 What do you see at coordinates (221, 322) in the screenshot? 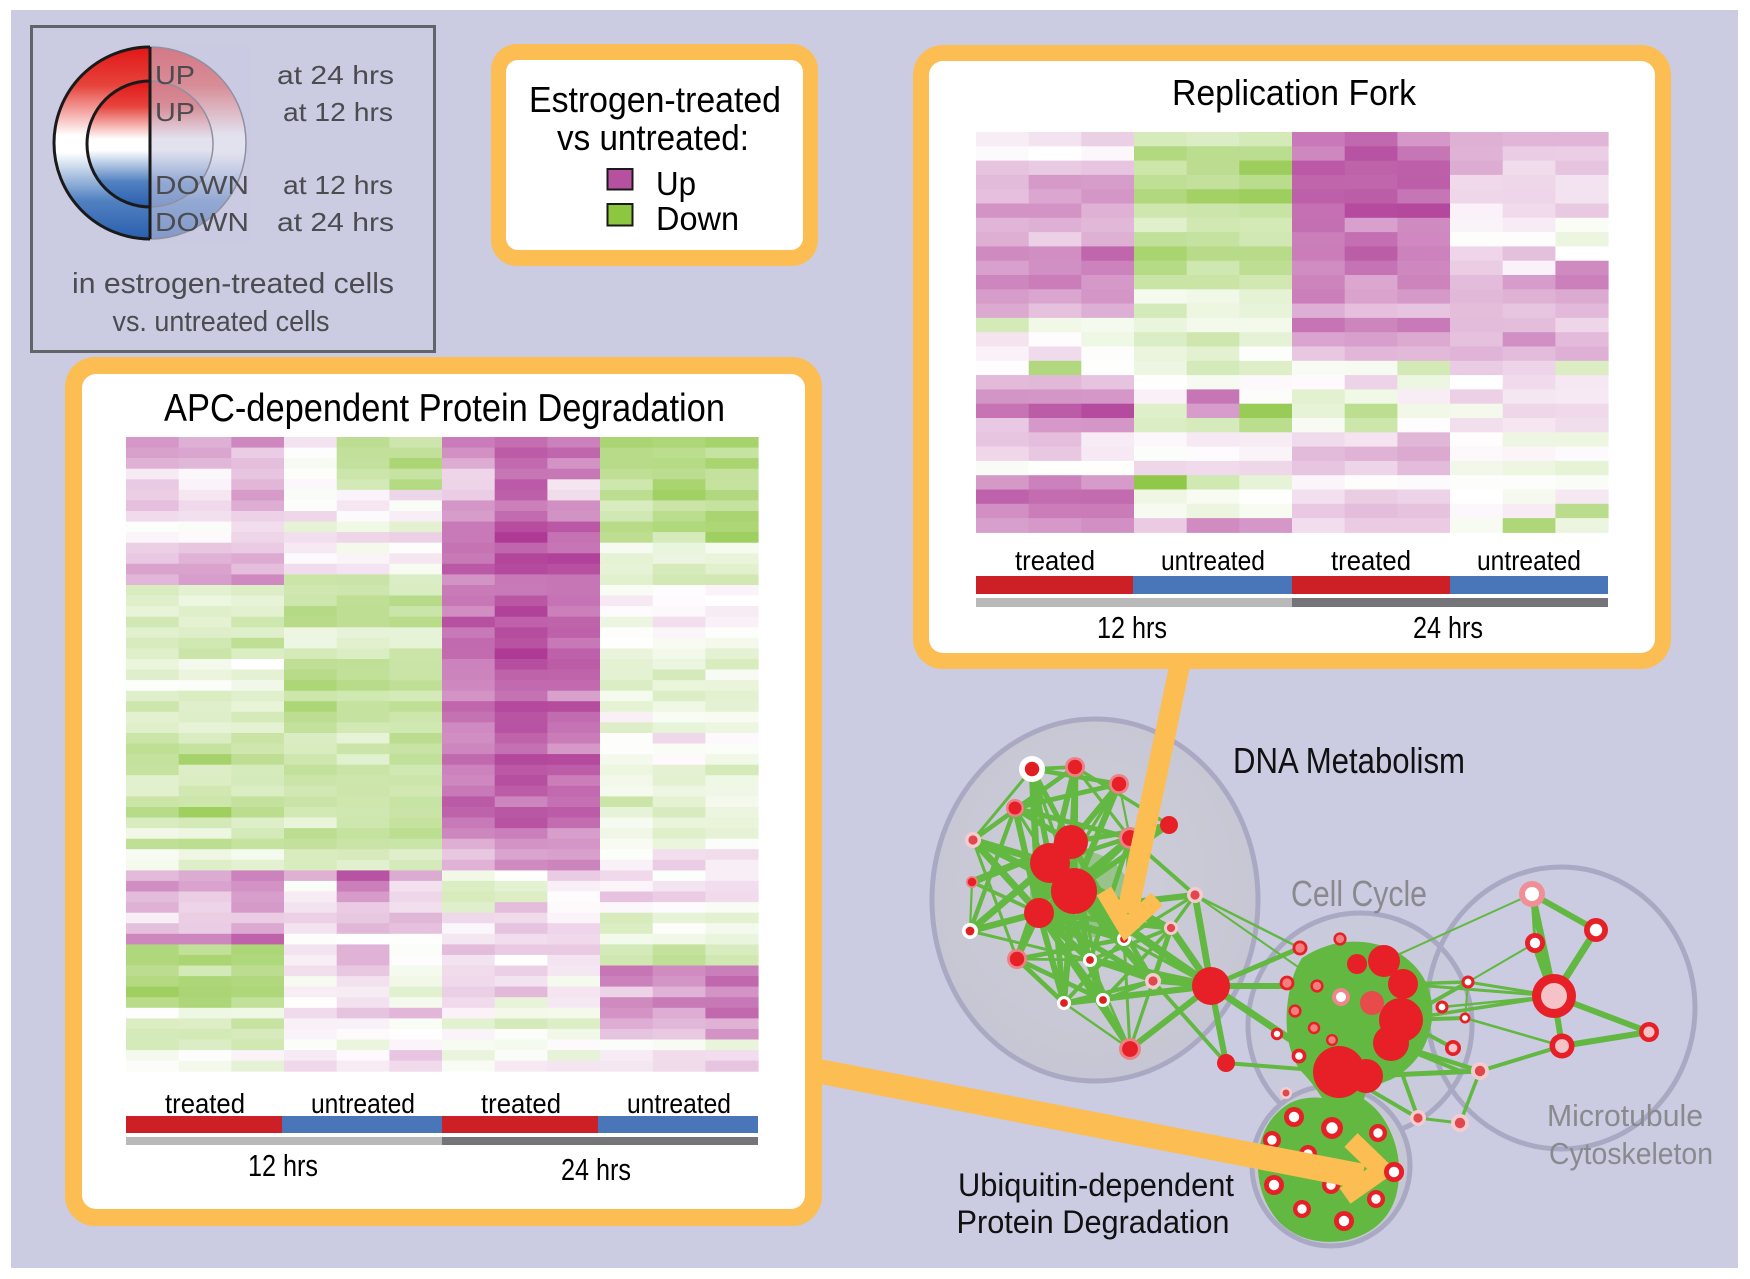
I see `svg-text: vs. untreated cells` at bounding box center [221, 322].